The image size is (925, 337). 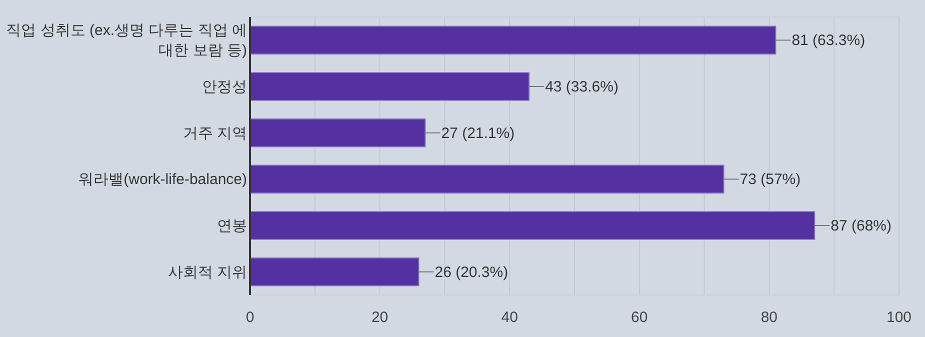 I want to click on data-label: 87 (68%), so click(x=861, y=226).